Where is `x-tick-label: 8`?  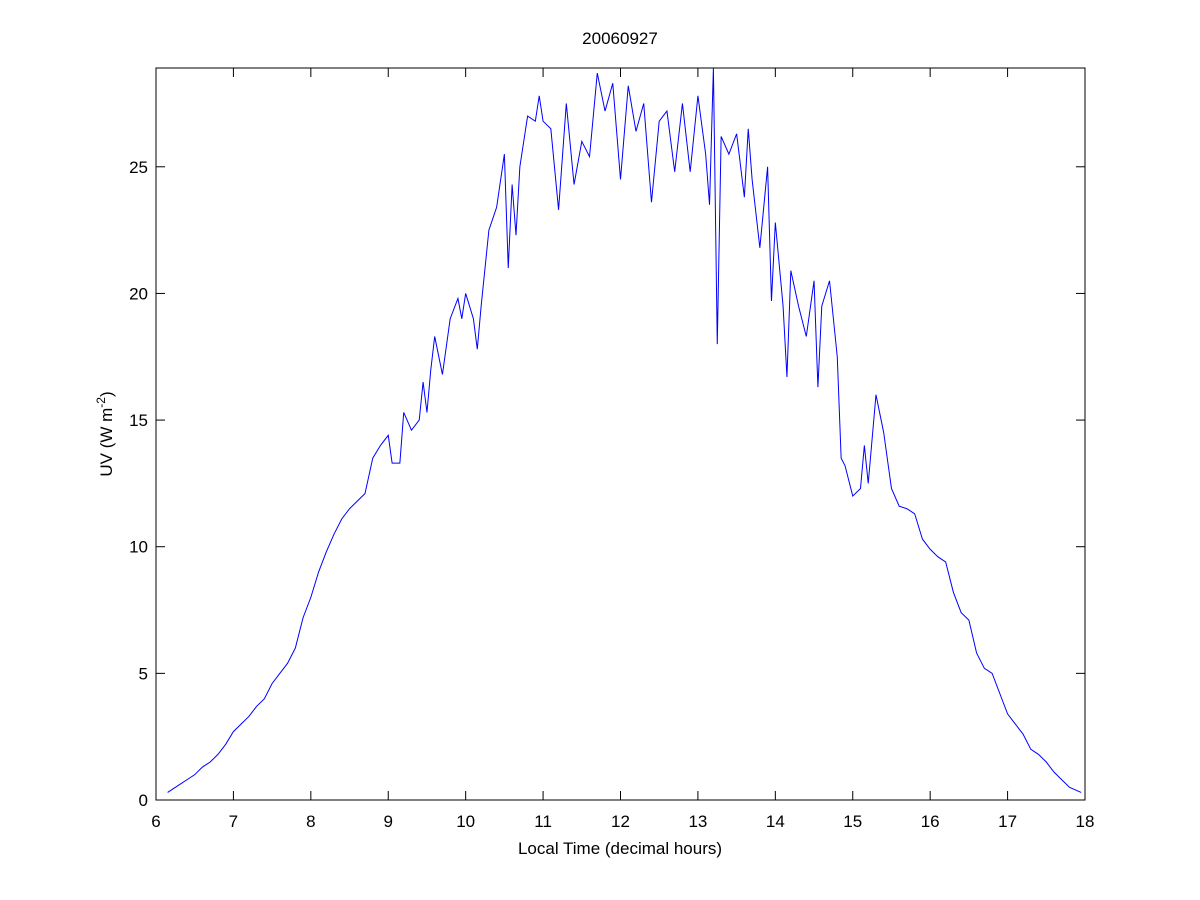 x-tick-label: 8 is located at coordinates (310, 821).